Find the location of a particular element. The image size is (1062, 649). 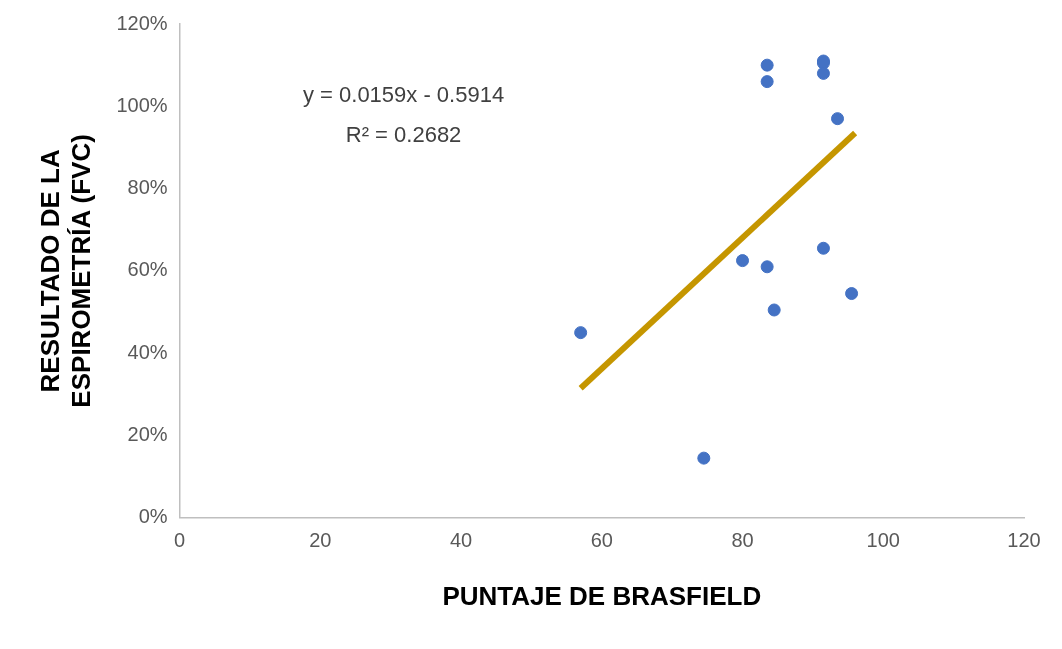

y-tick-label: 60% is located at coordinates (147, 269).